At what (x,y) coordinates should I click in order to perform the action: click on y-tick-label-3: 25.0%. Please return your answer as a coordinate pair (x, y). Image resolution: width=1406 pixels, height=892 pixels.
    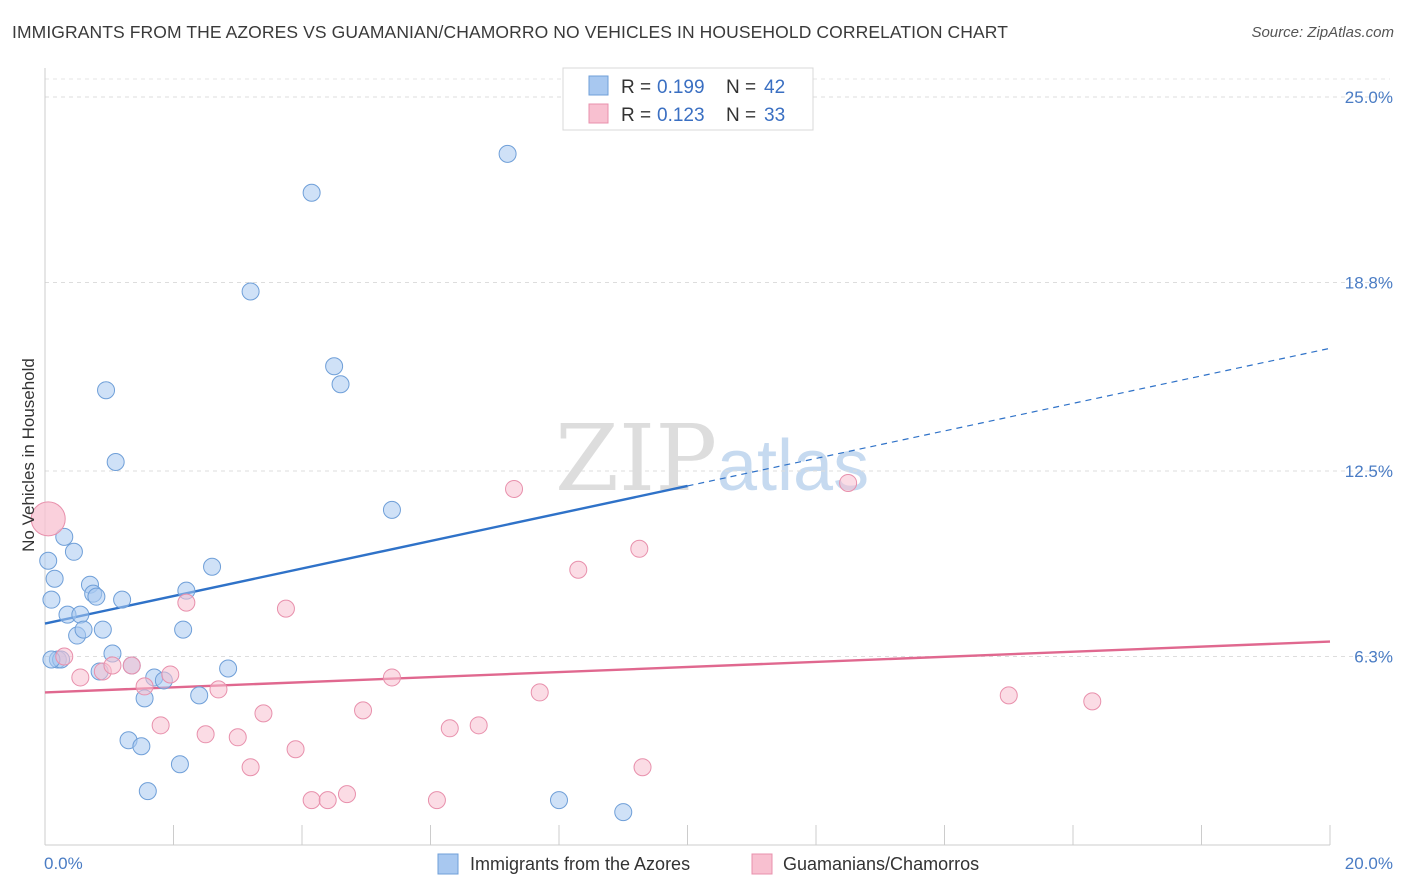
    Looking at the image, I should click on (1369, 97).